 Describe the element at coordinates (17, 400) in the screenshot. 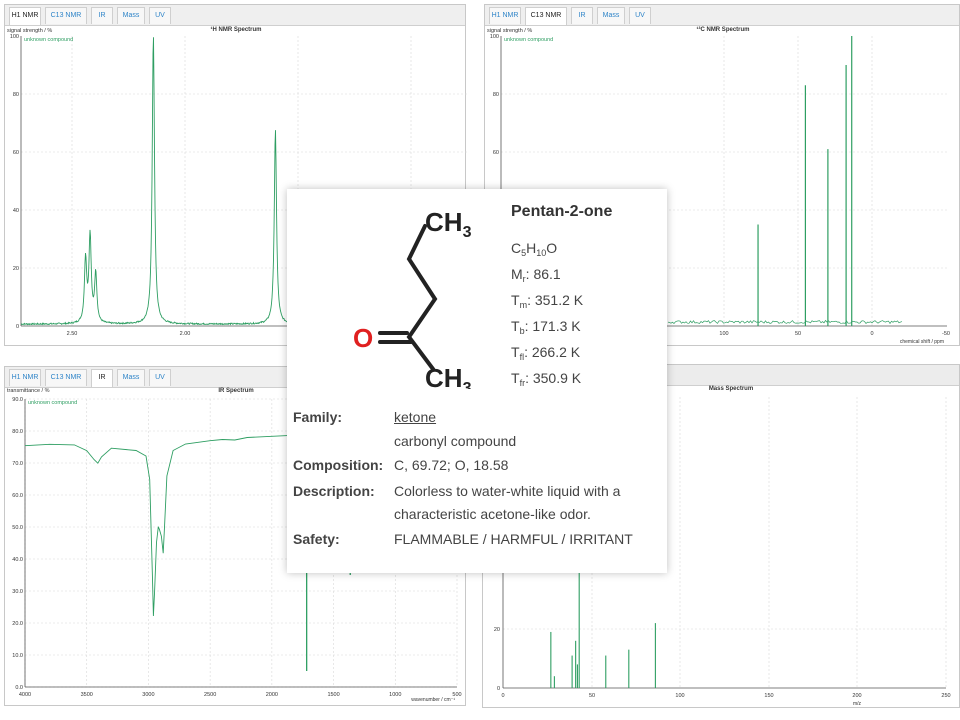

I see `ir-ytick: 90.0` at that location.